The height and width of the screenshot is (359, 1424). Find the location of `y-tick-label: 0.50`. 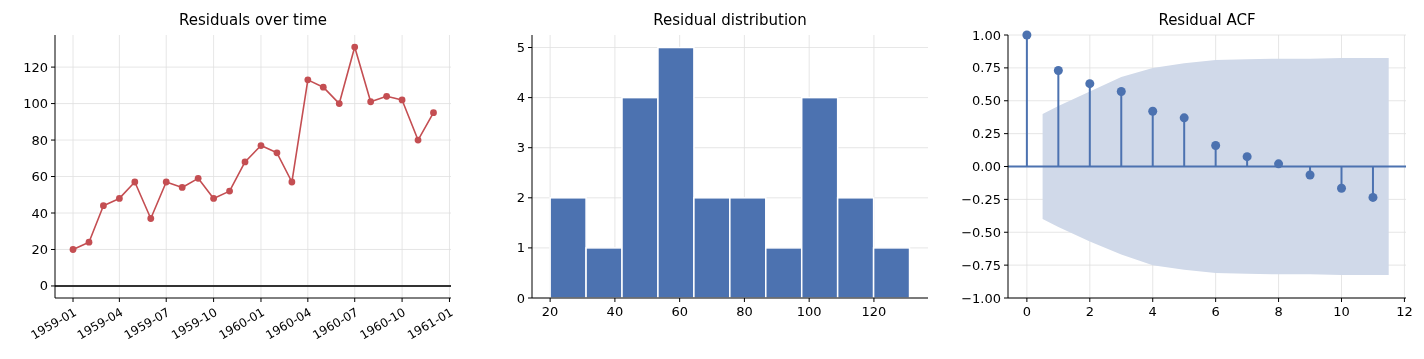

y-tick-label: 0.50 is located at coordinates (986, 101).